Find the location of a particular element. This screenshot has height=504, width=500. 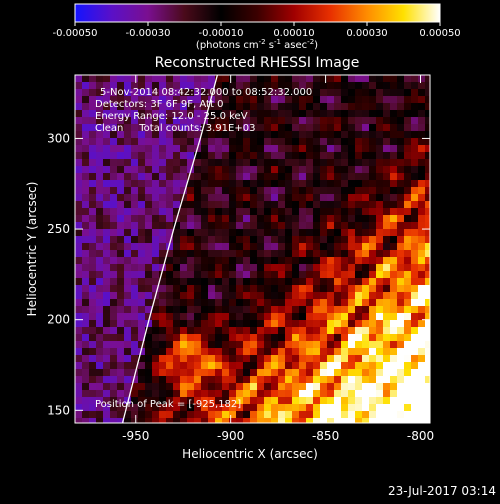

y-tick-label: 150 is located at coordinates (58, 410).